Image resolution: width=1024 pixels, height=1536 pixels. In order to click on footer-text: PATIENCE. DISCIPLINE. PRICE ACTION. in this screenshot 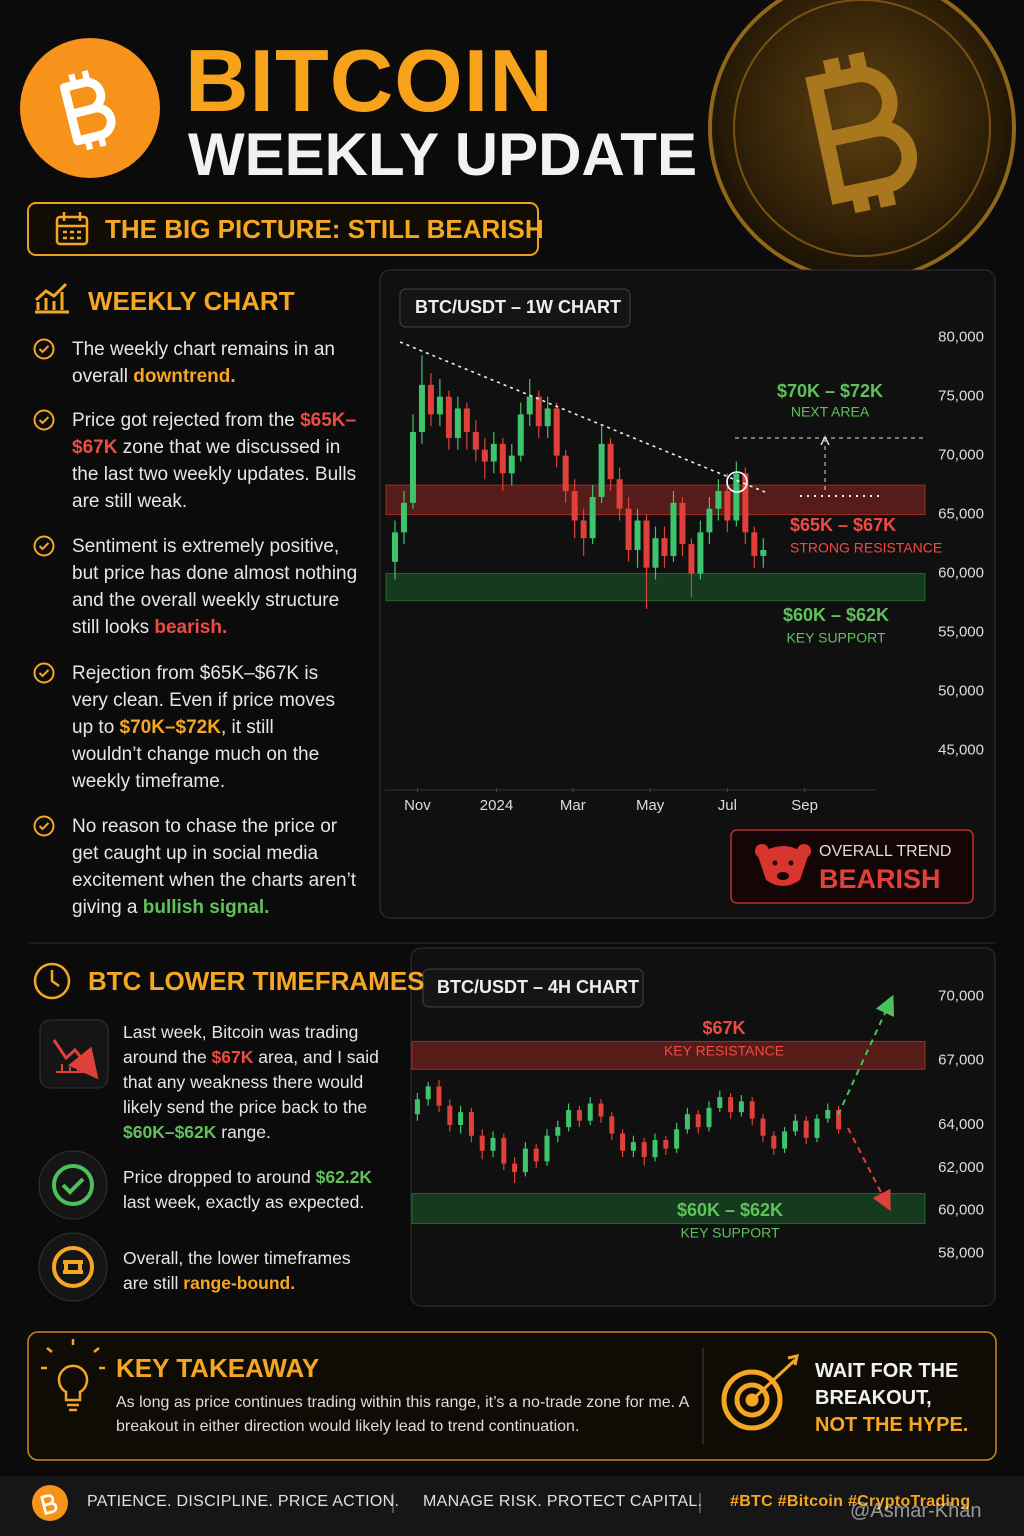, I will do `click(243, 1501)`.